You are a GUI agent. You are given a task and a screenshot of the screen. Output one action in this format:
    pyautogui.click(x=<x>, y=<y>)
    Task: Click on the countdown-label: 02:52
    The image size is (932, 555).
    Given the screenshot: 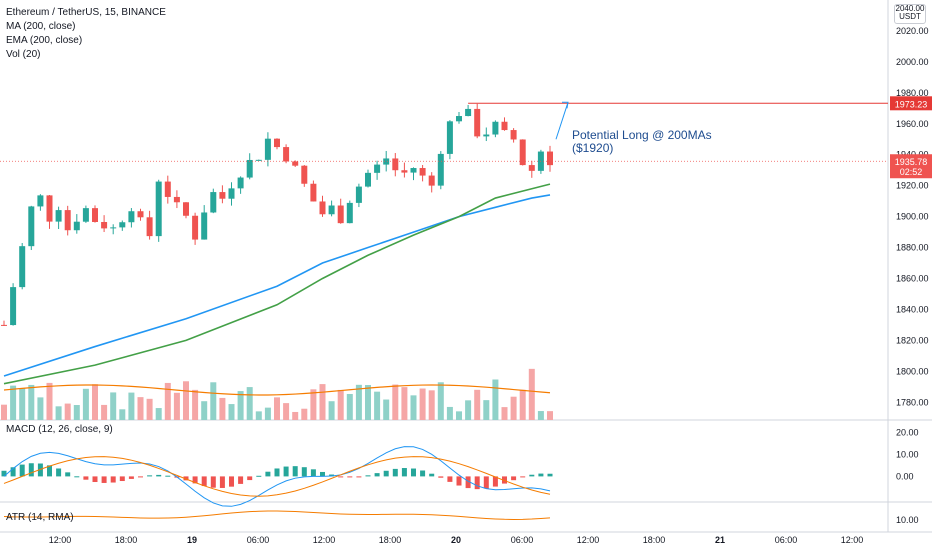 What is the action you would take?
    pyautogui.click(x=911, y=172)
    